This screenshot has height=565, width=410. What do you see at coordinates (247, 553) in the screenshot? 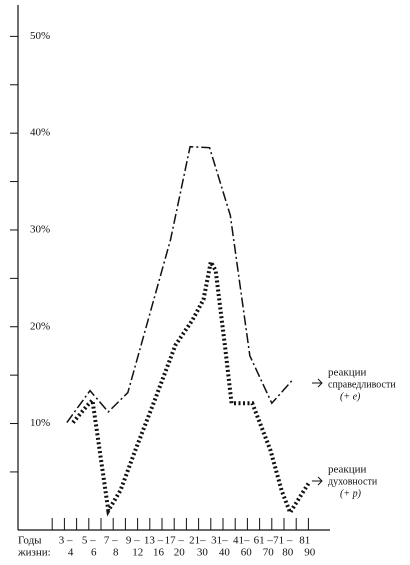
I see `x-tick-label: 60` at bounding box center [247, 553].